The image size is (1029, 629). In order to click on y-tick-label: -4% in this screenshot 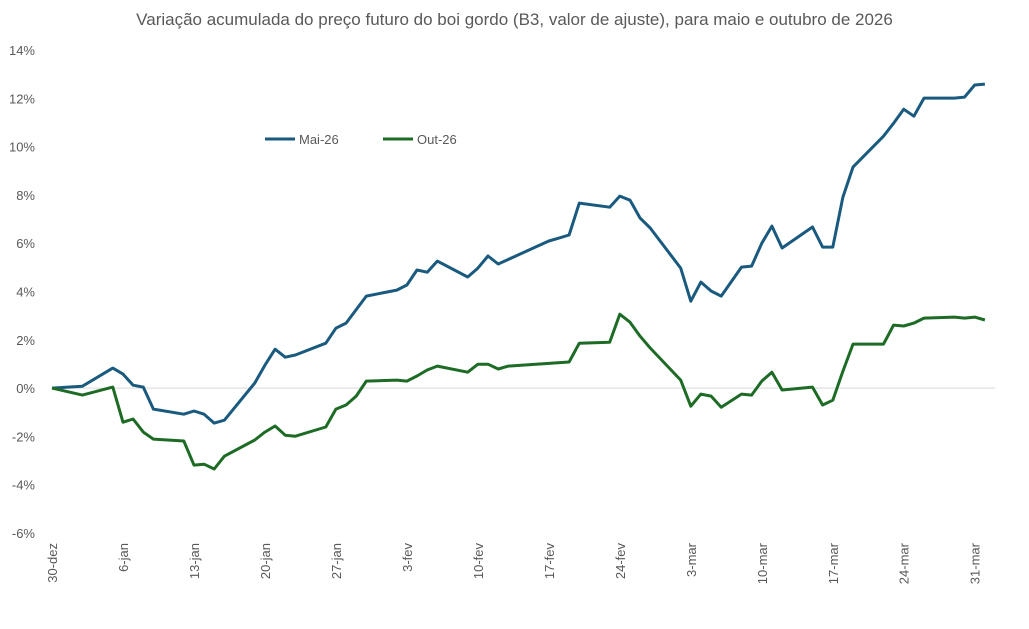, I will do `click(24, 485)`.